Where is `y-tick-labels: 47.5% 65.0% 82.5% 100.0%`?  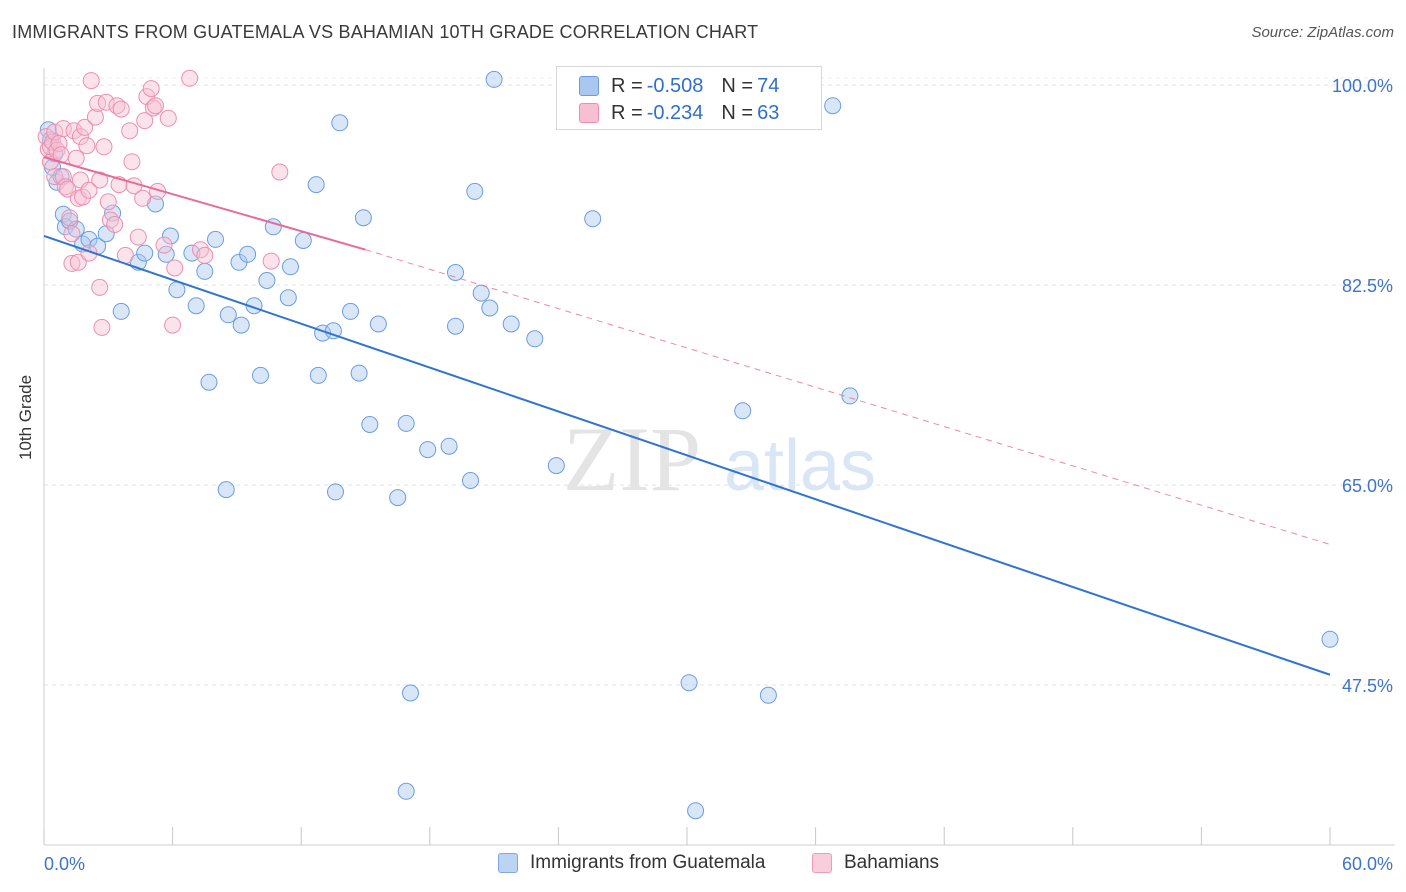 y-tick-labels: 47.5% 65.0% 82.5% 100.0% is located at coordinates (1362, 386).